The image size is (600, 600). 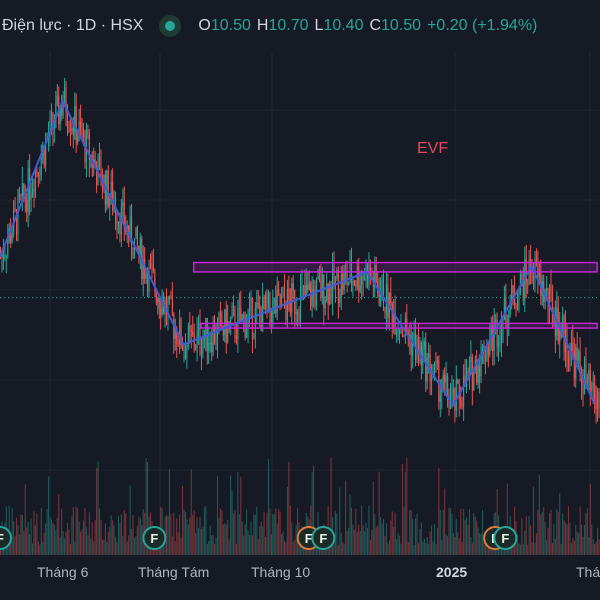 I want to click on event-marker-icon, so click(x=154, y=538).